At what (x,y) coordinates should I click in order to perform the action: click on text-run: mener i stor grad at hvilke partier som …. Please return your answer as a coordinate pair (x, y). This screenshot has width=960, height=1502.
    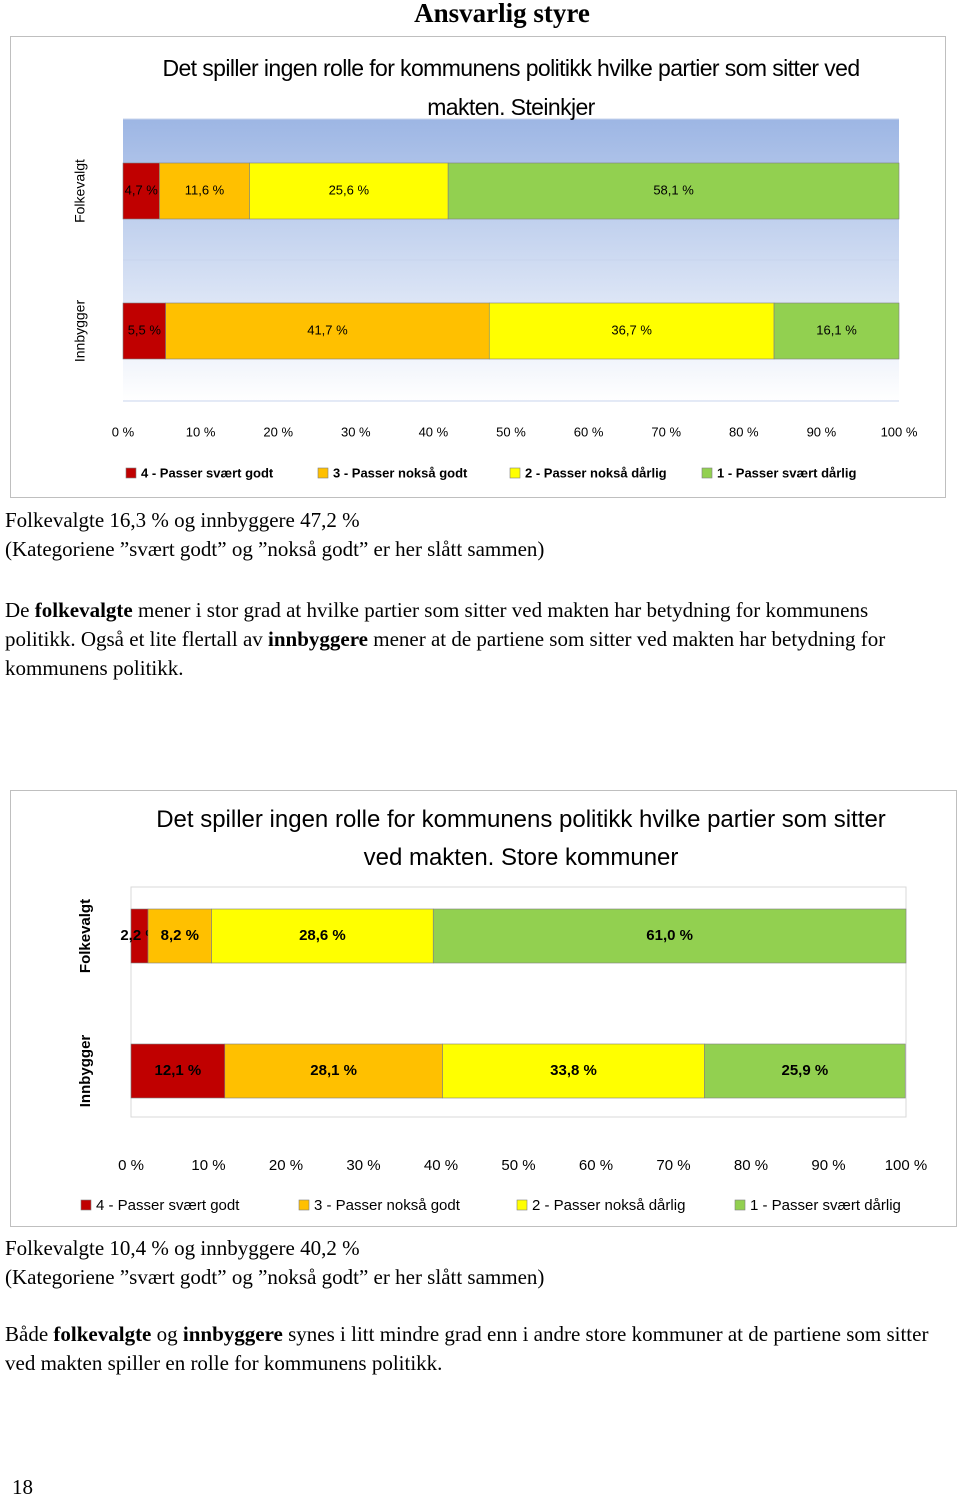
    Looking at the image, I should click on (437, 624).